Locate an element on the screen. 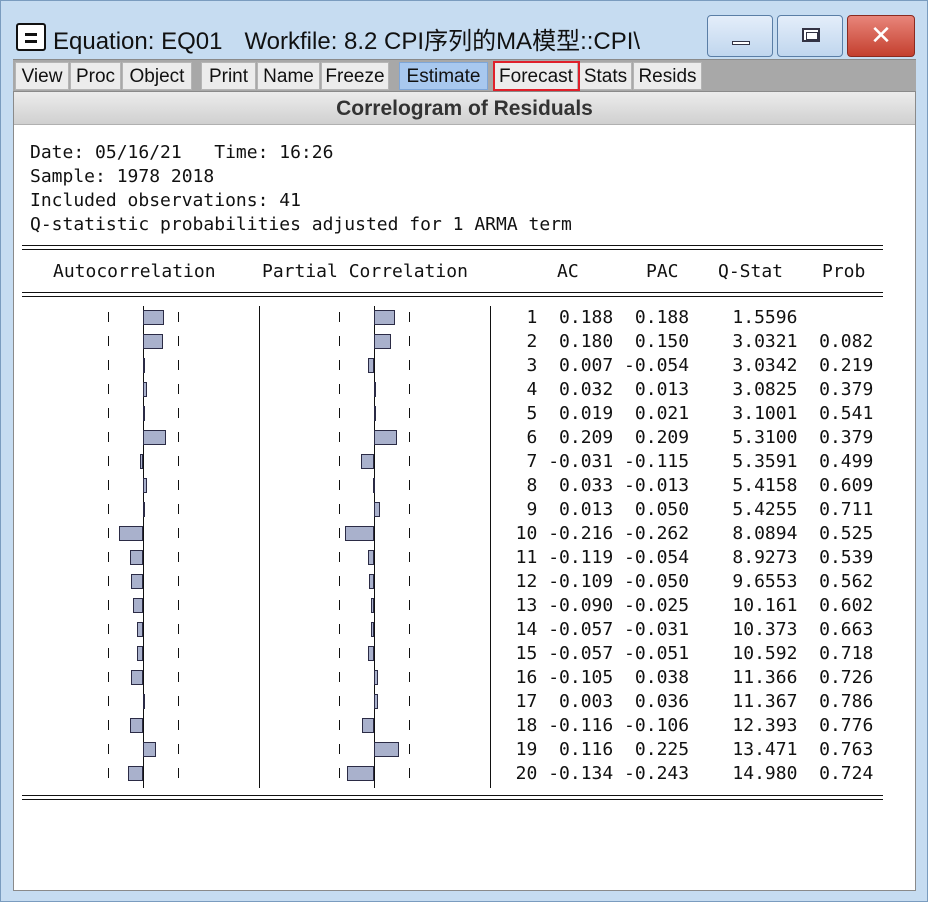  correlogram-row: 15 -0.057 -0.051 10.592 0.718 is located at coordinates (684, 653).